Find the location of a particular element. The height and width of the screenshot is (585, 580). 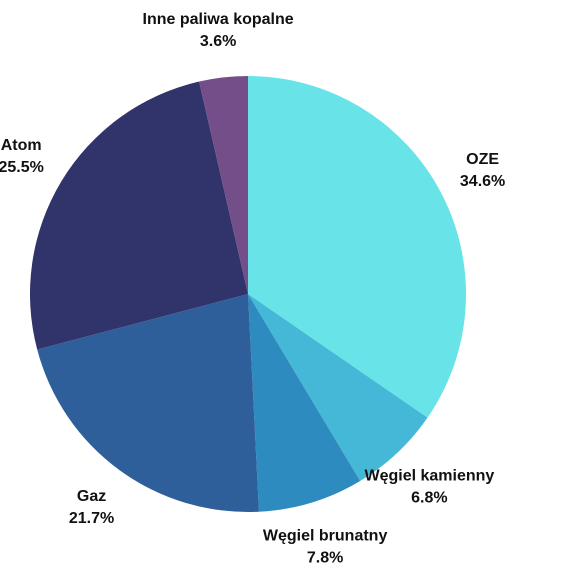

slice-value-label: 3.6% is located at coordinates (218, 41).